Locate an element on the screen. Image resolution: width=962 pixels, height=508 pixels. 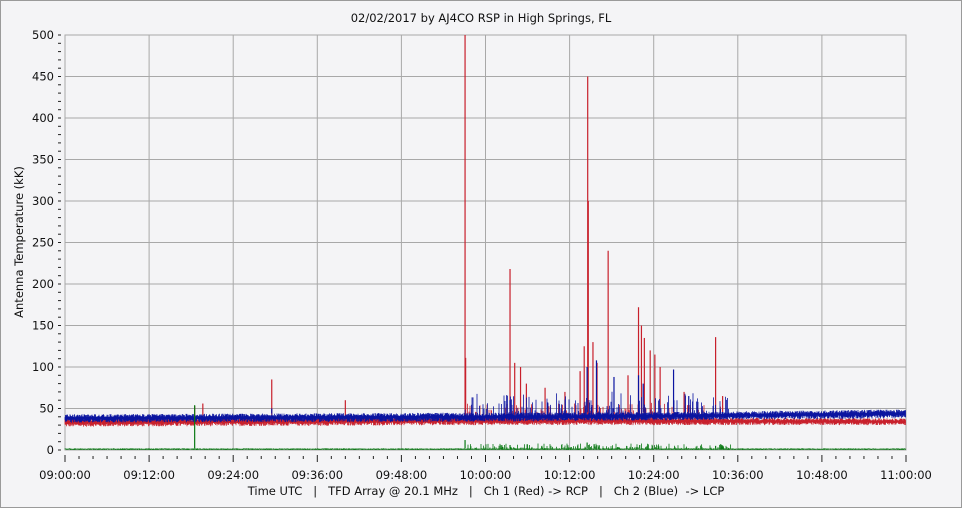
y-tick-label: 400 is located at coordinates (43, 118).